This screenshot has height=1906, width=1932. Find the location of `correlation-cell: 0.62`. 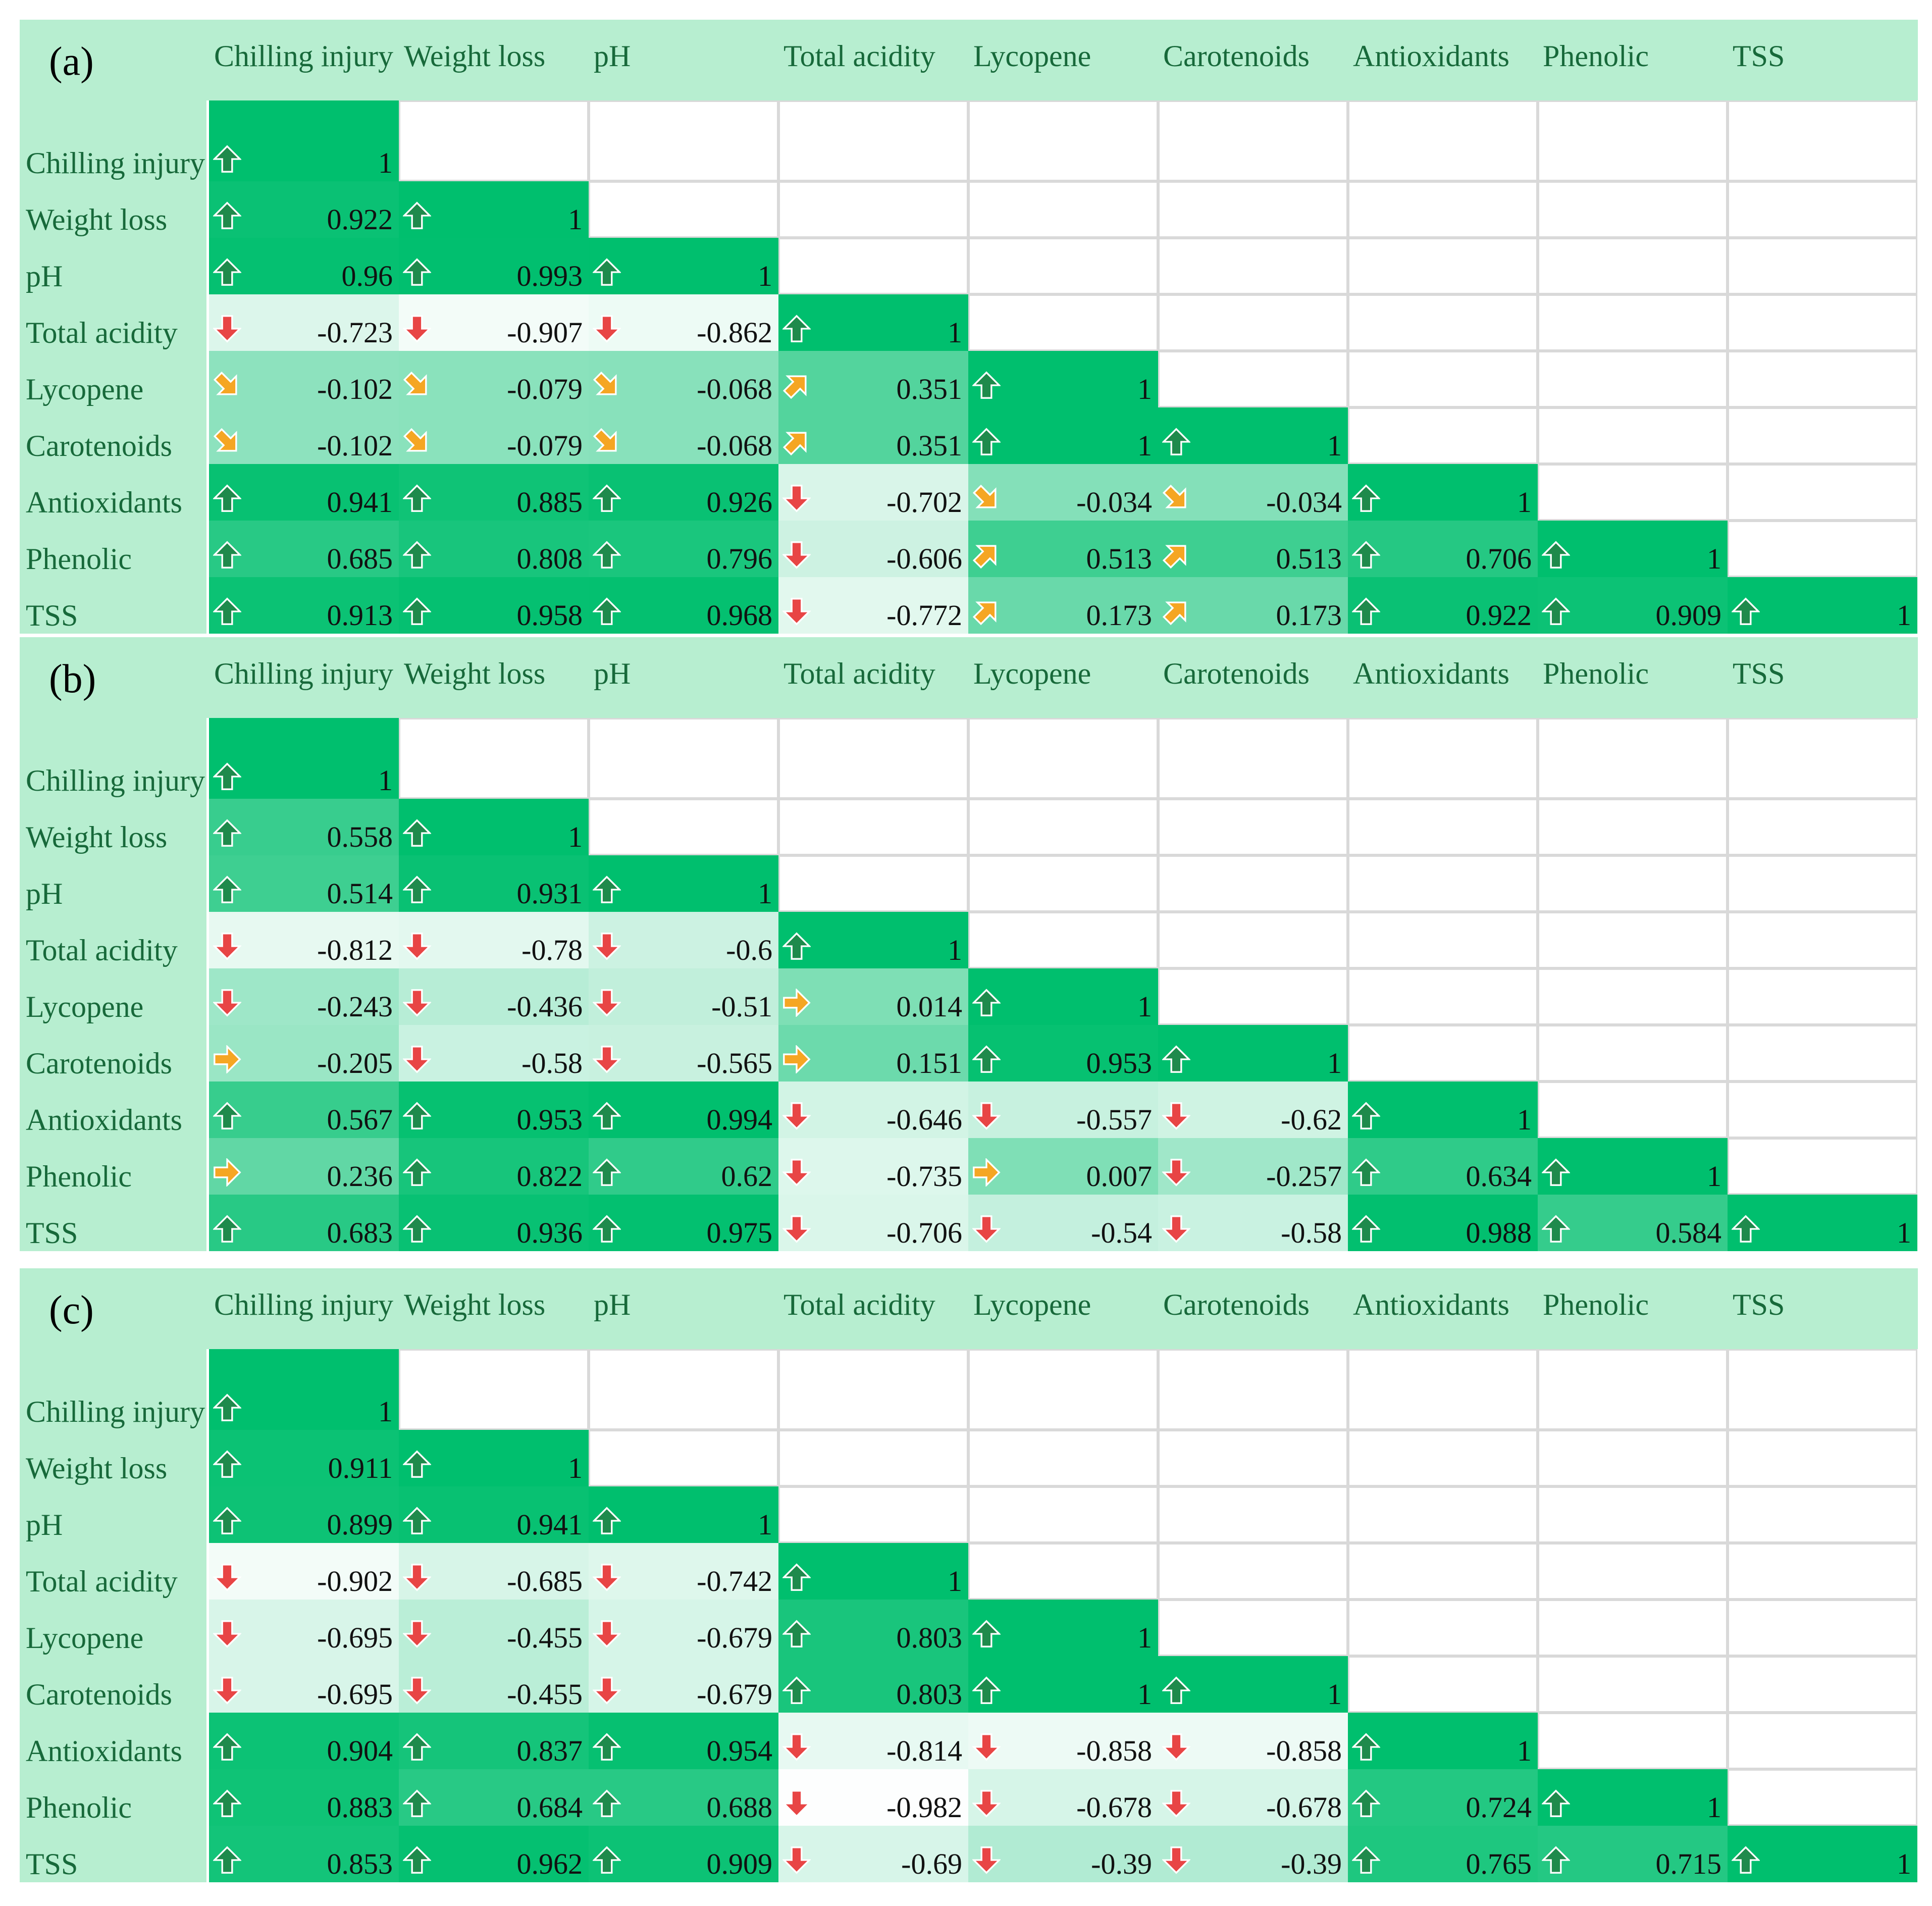

correlation-cell: 0.62 is located at coordinates (684, 1167).